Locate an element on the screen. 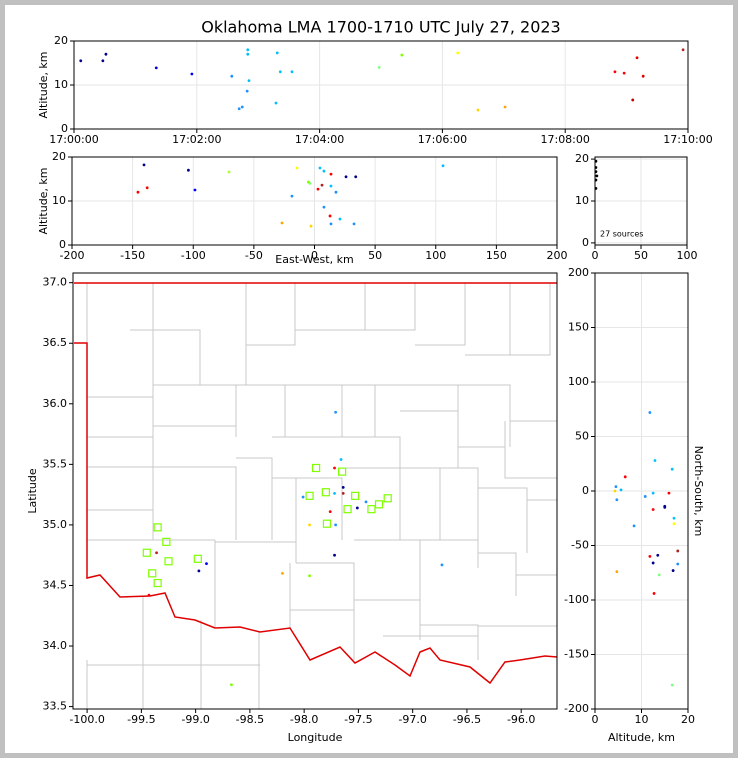 The height and width of the screenshot is (762, 738). y-tick-label: -50 is located at coordinates (580, 545).